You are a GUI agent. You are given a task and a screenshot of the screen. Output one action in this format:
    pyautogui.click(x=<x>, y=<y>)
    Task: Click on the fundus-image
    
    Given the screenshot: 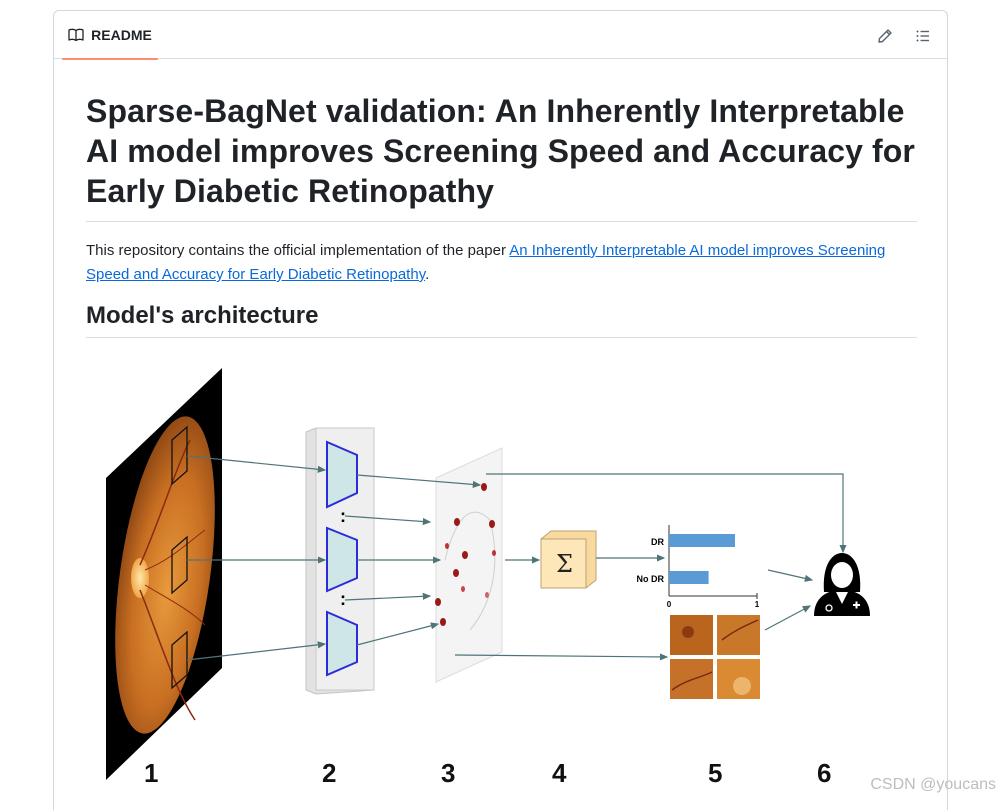 What is the action you would take?
    pyautogui.click(x=164, y=574)
    